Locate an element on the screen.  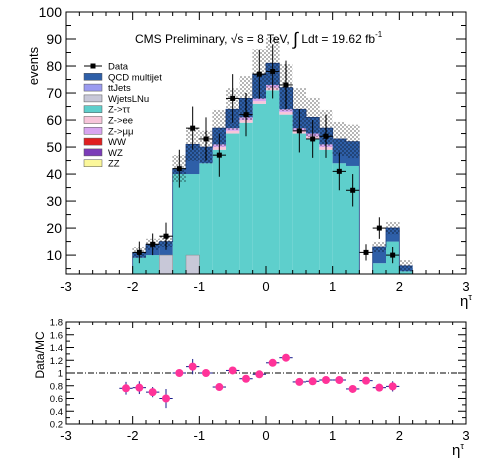
legend-label: WZ is located at coordinates (115, 153).